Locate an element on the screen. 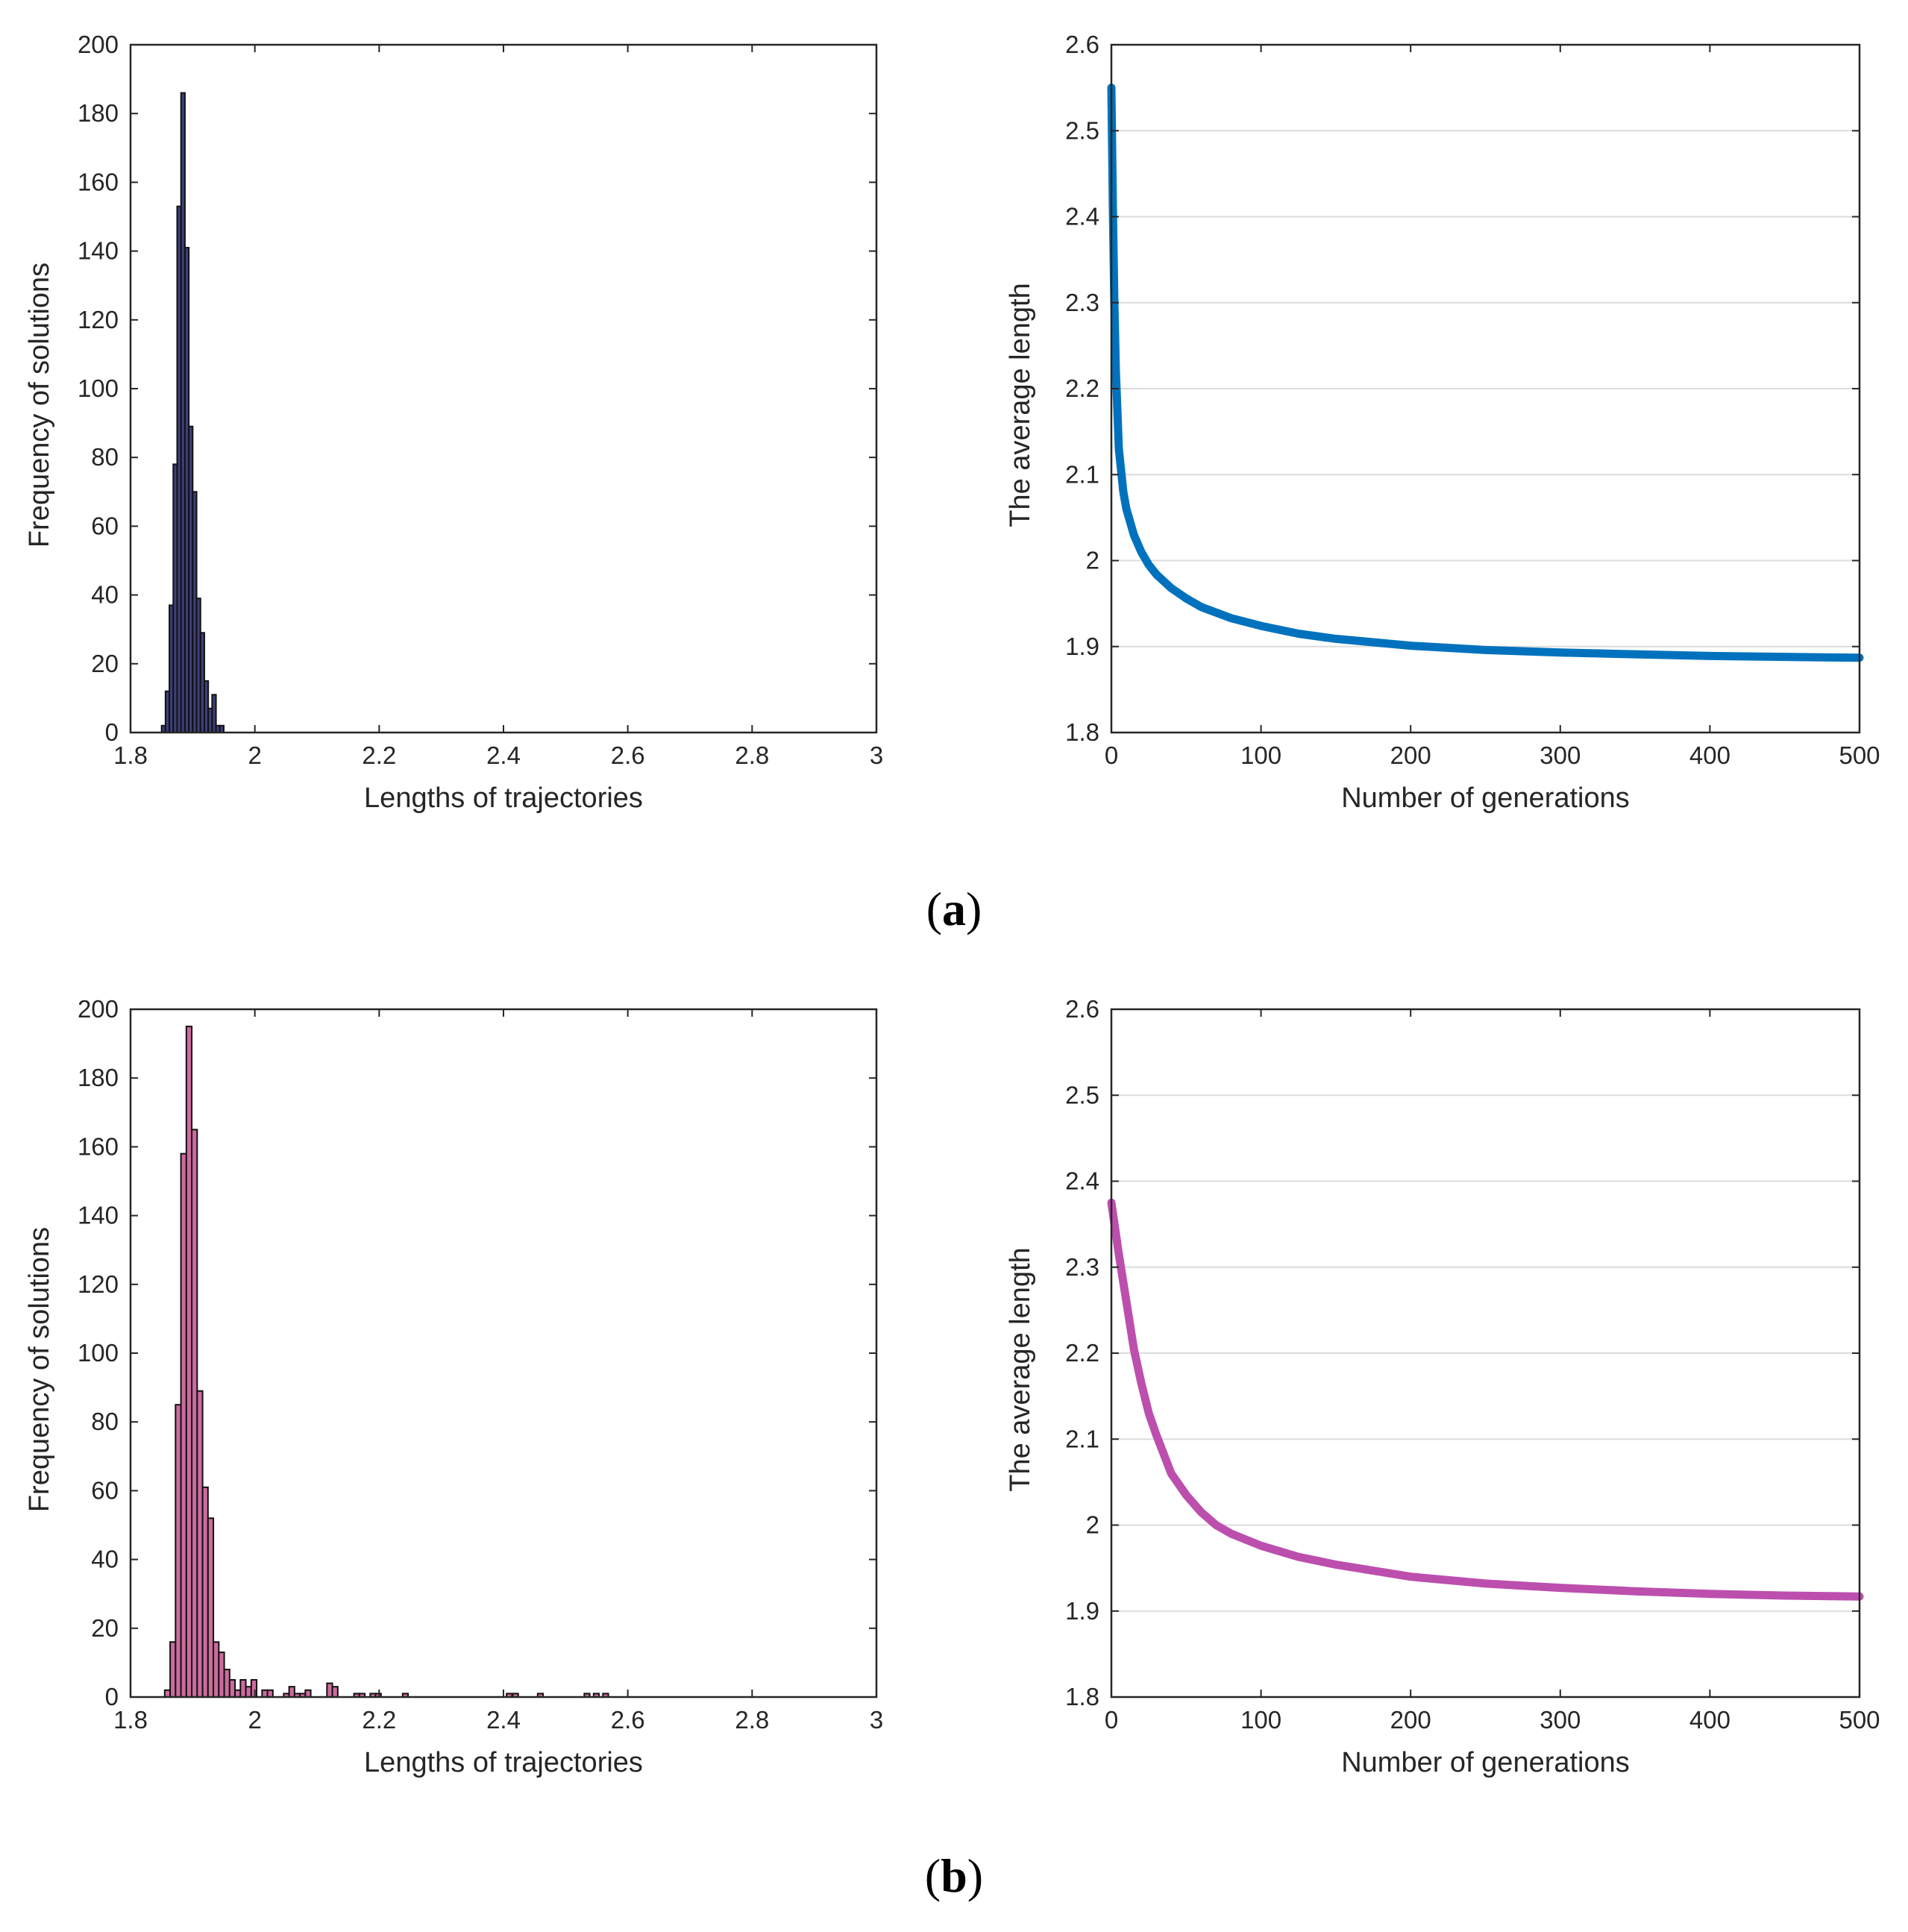 This screenshot has width=1908, height=1932. caption-a: (a) is located at coordinates (954, 908).